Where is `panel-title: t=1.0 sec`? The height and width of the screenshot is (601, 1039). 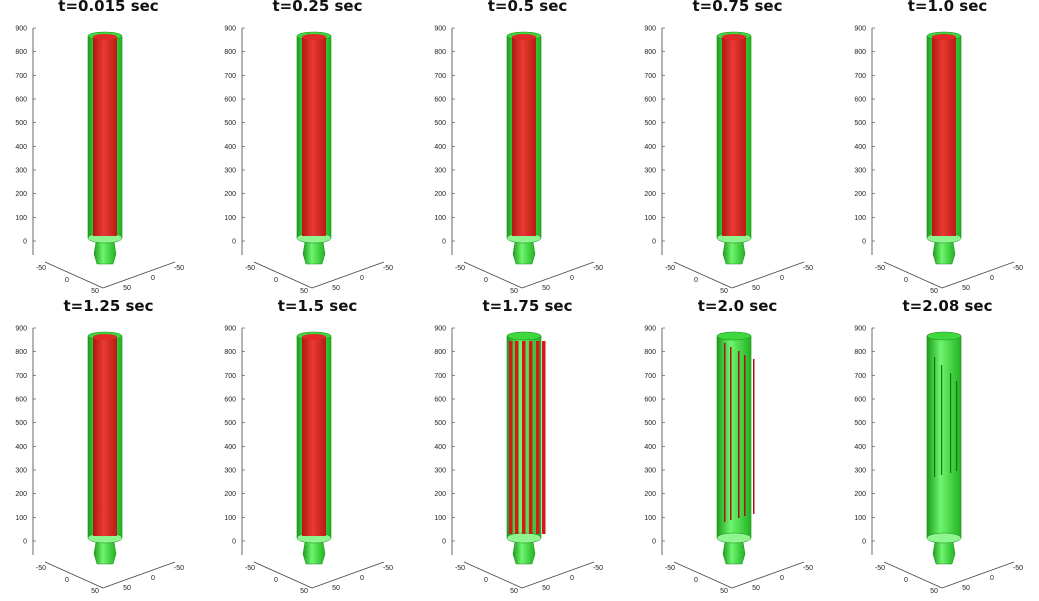
panel-title: t=1.0 sec is located at coordinates (947, 7).